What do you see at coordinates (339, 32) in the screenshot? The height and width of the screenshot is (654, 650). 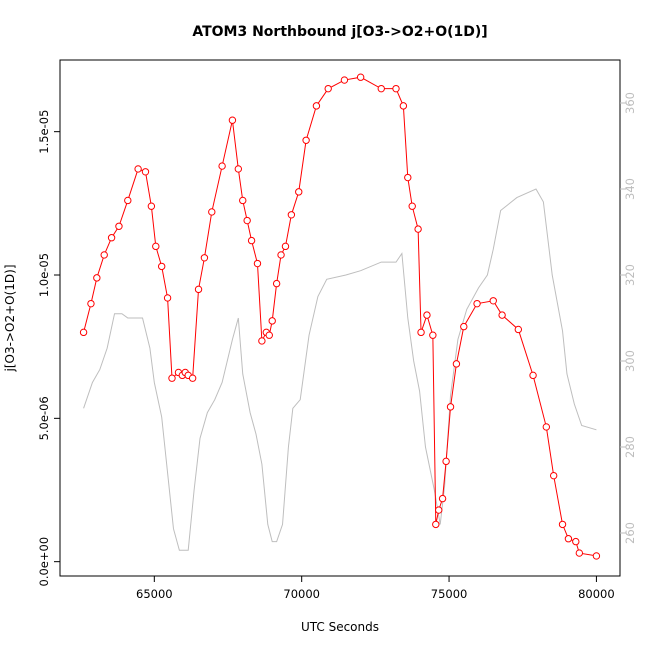 I see `chart-title: ATOM3 Northbound j[O3->O2+O(1D)]` at bounding box center [339, 32].